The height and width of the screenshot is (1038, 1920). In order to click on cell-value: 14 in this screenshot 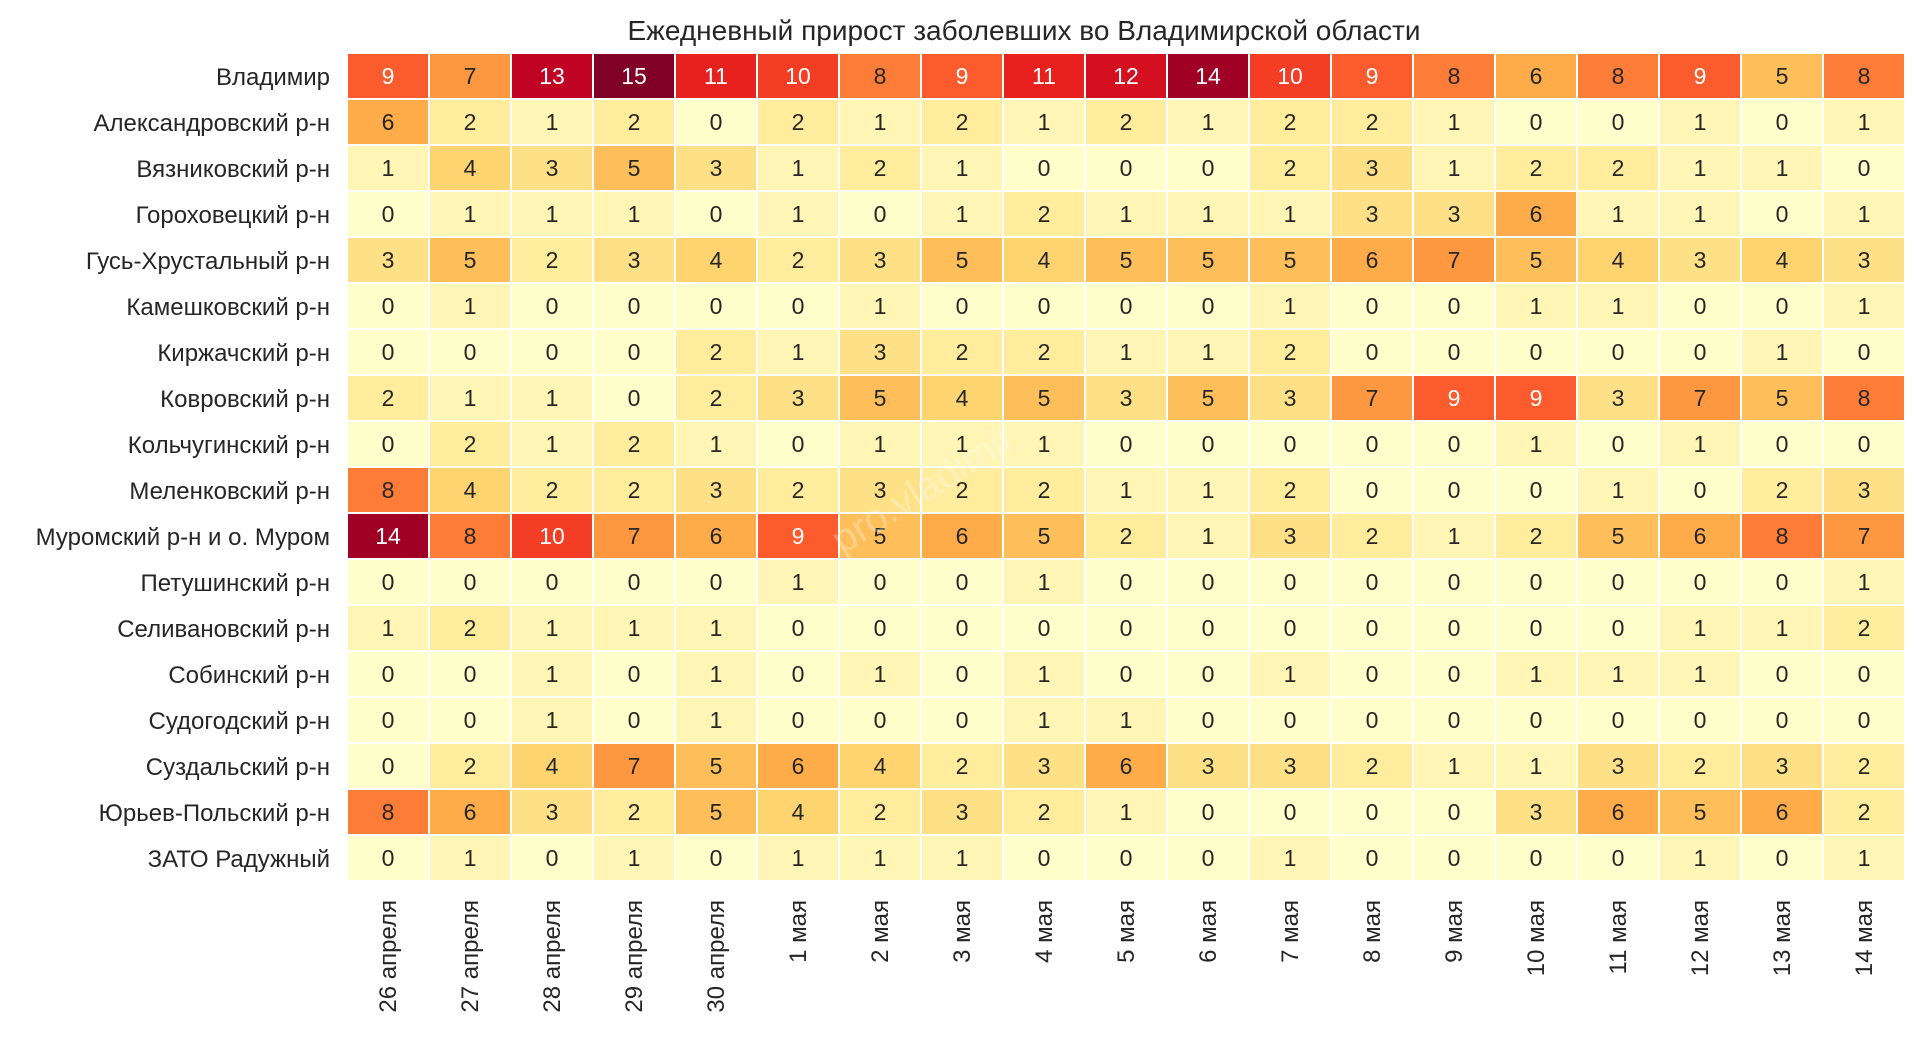, I will do `click(388, 536)`.